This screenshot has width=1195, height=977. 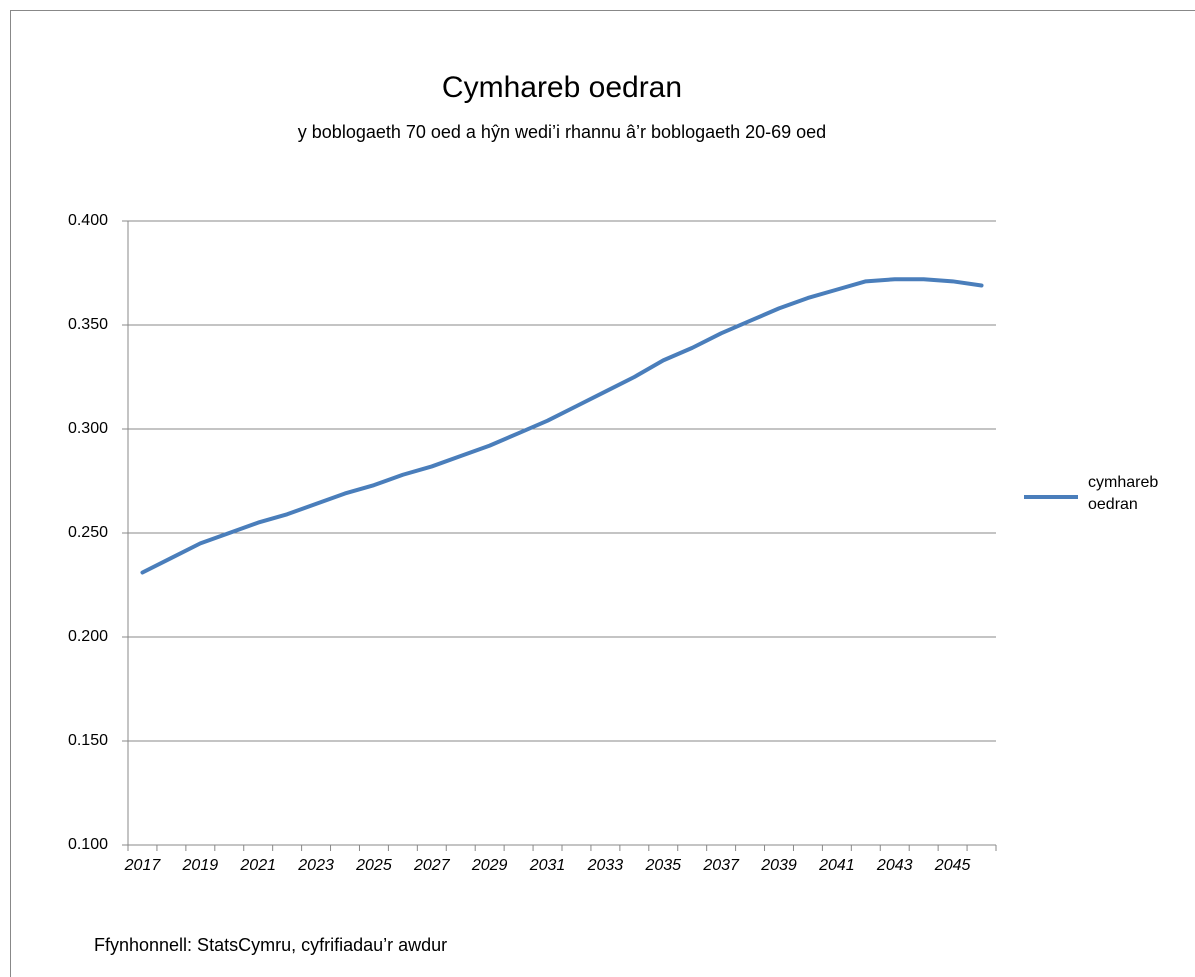 What do you see at coordinates (88, 636) in the screenshot?
I see `y-tick-label: 0.200` at bounding box center [88, 636].